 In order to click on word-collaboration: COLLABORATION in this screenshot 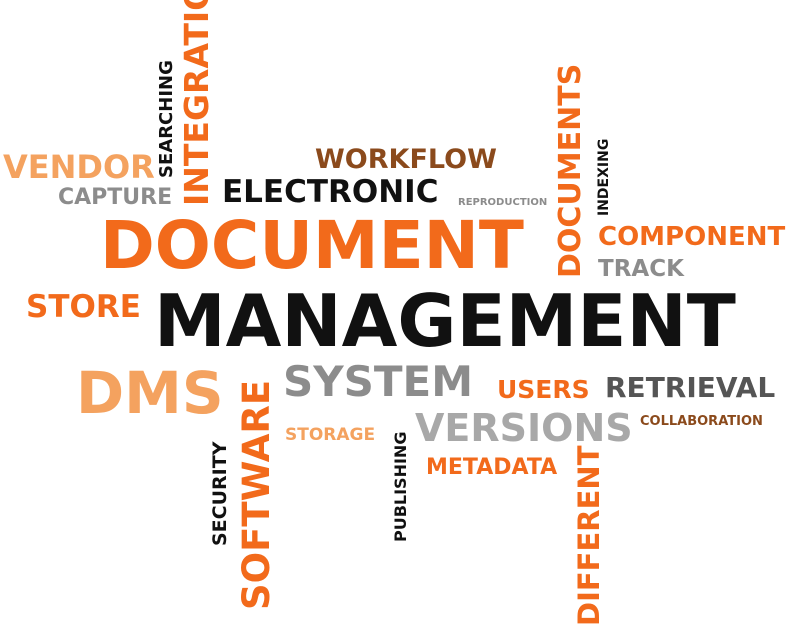, I will do `click(701, 421)`.